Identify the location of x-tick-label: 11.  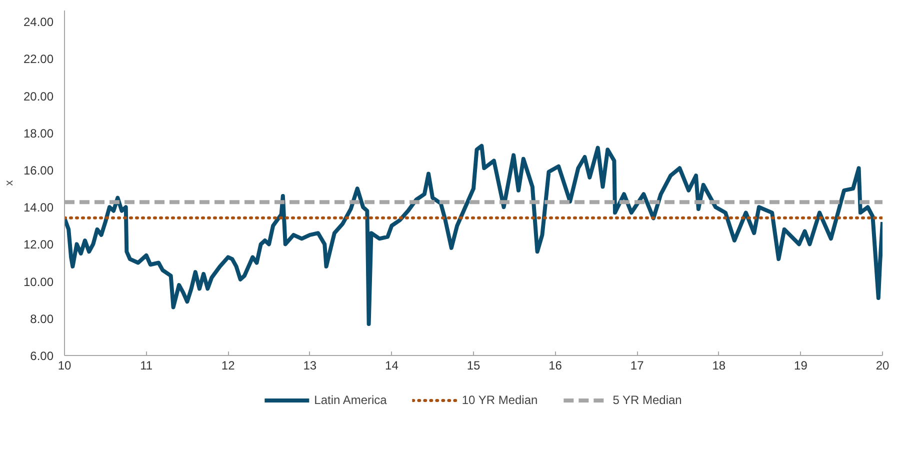
(146, 365).